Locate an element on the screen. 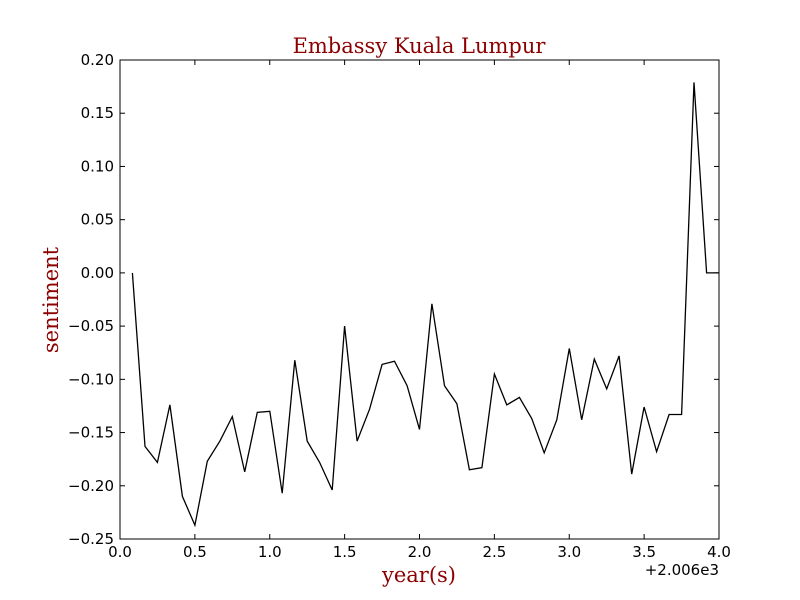 The width and height of the screenshot is (800, 600). chart-title: Embassy Kuala Lumpur is located at coordinates (420, 46).